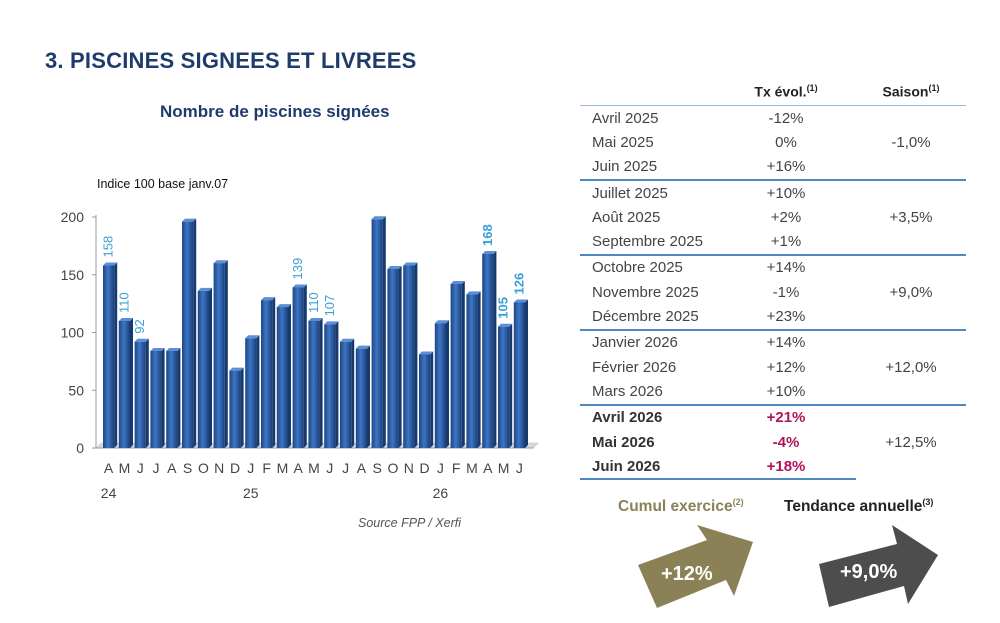  I want to click on saison-header: Saison(1), so click(911, 92).